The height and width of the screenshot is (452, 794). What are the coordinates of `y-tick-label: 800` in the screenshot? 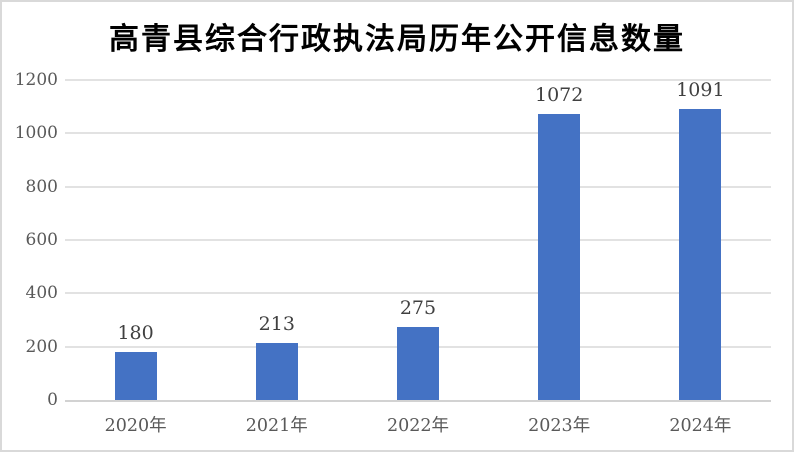 It's located at (41, 186).